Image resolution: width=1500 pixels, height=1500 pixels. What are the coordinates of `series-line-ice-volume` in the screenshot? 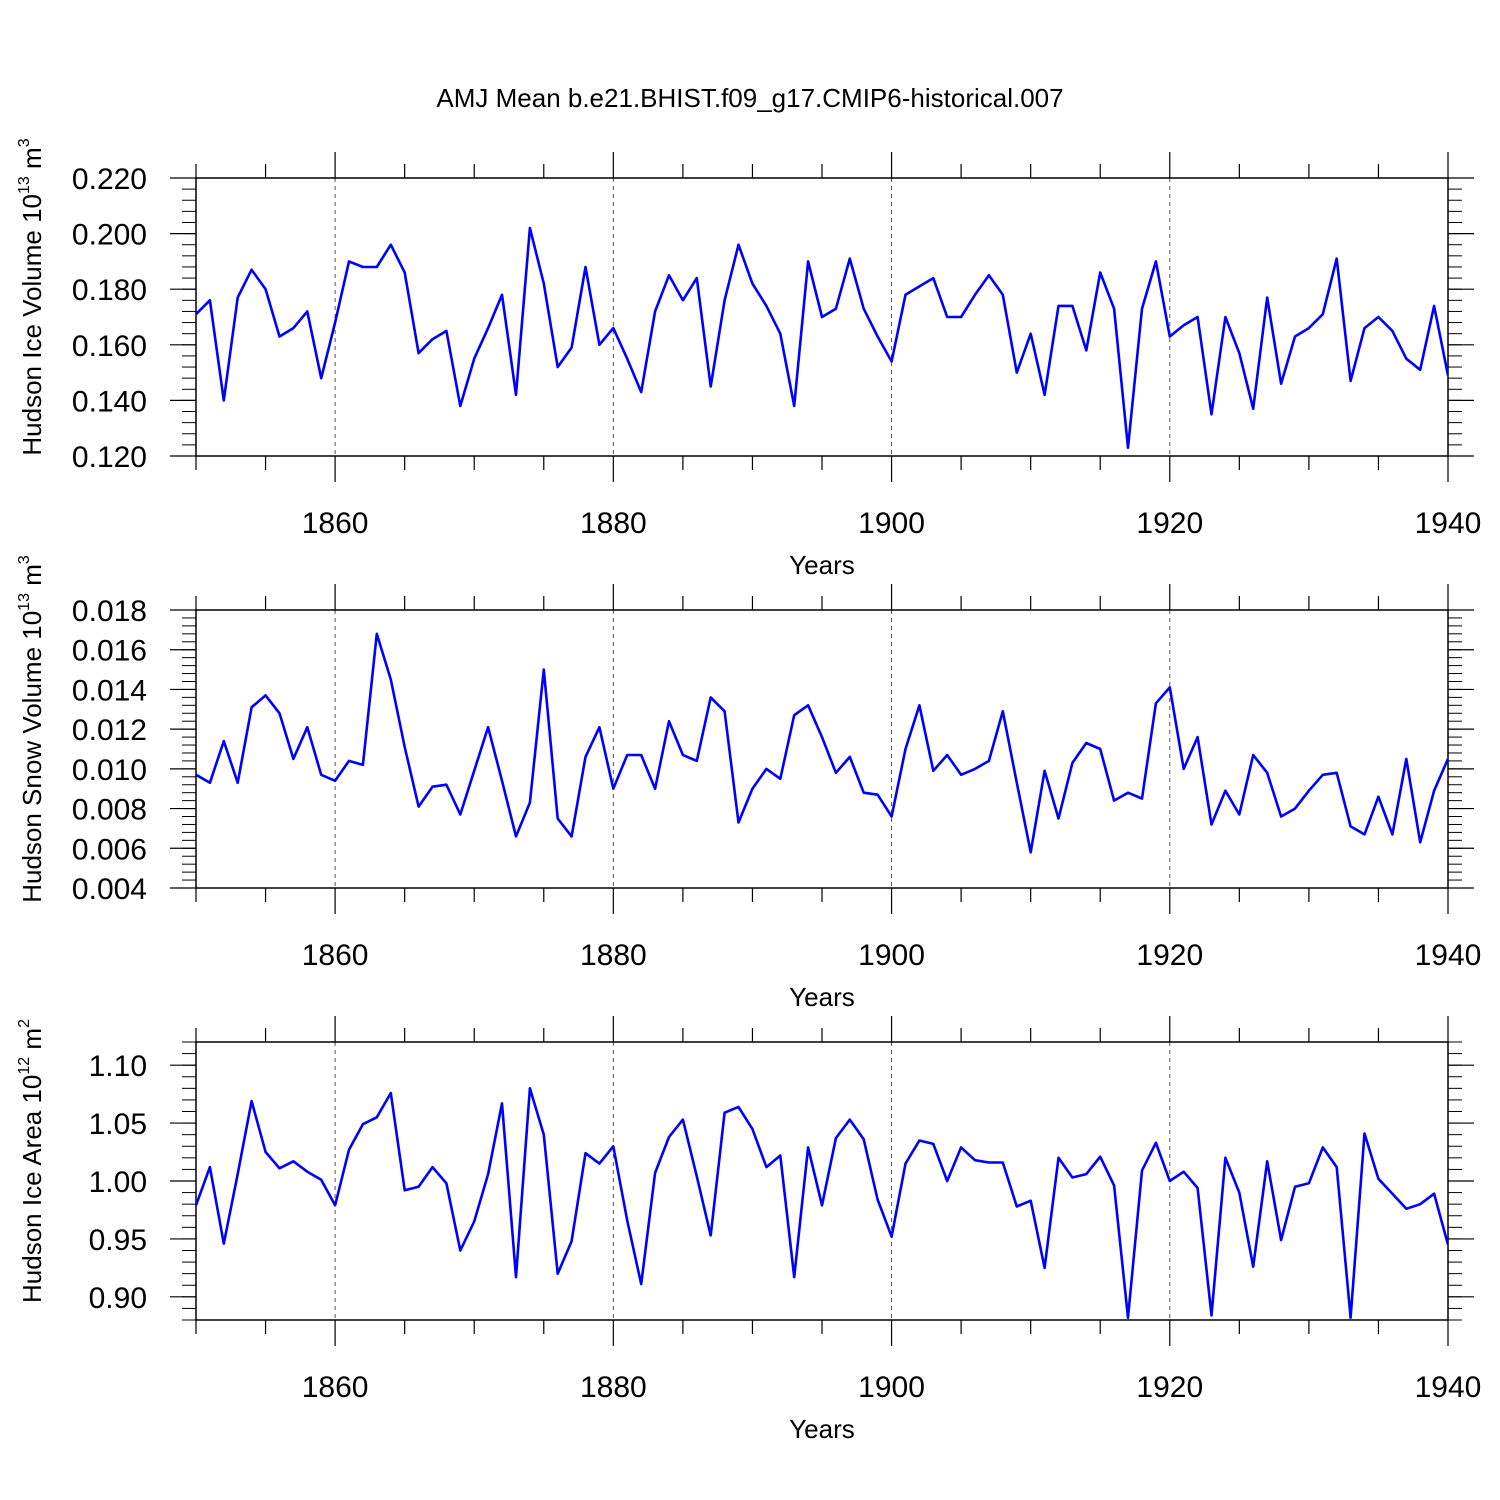 It's located at (822, 338).